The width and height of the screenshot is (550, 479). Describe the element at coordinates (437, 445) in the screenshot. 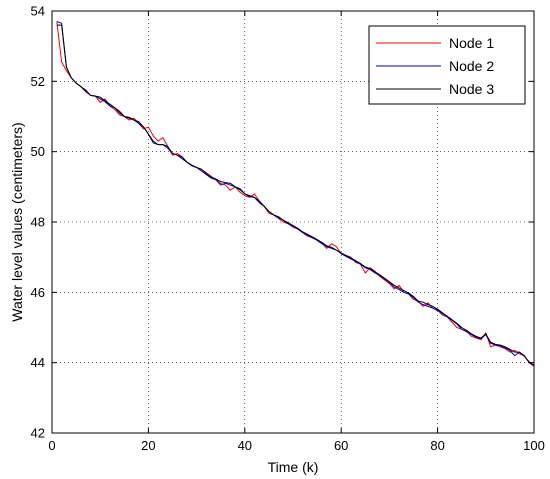

I see `x-tick-label: 80` at that location.